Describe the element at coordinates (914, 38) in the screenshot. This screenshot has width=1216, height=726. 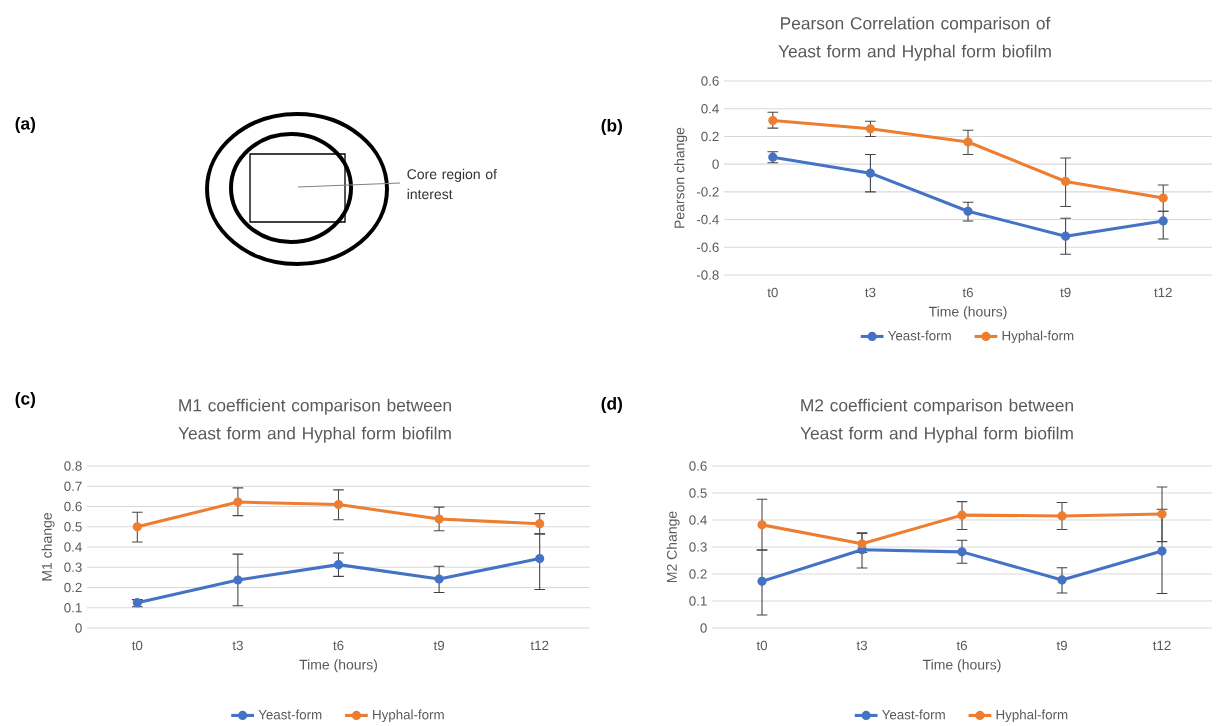
I see `chart-title: Pearson Correlation comparison of Yeast form and Hyphal form biofilm` at that location.